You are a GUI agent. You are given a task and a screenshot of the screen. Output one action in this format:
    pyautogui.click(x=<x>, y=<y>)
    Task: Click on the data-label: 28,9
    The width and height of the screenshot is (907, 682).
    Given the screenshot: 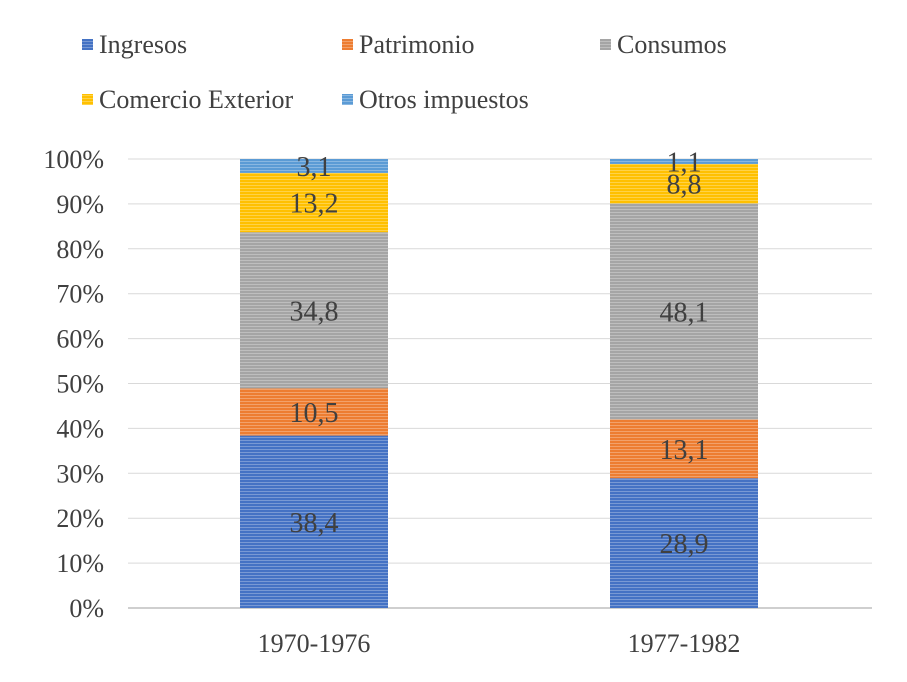 What is the action you would take?
    pyautogui.click(x=684, y=544)
    